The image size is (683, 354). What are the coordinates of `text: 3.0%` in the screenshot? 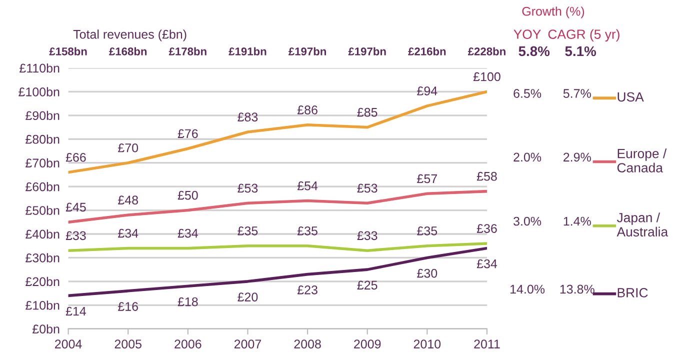 It's located at (528, 221).